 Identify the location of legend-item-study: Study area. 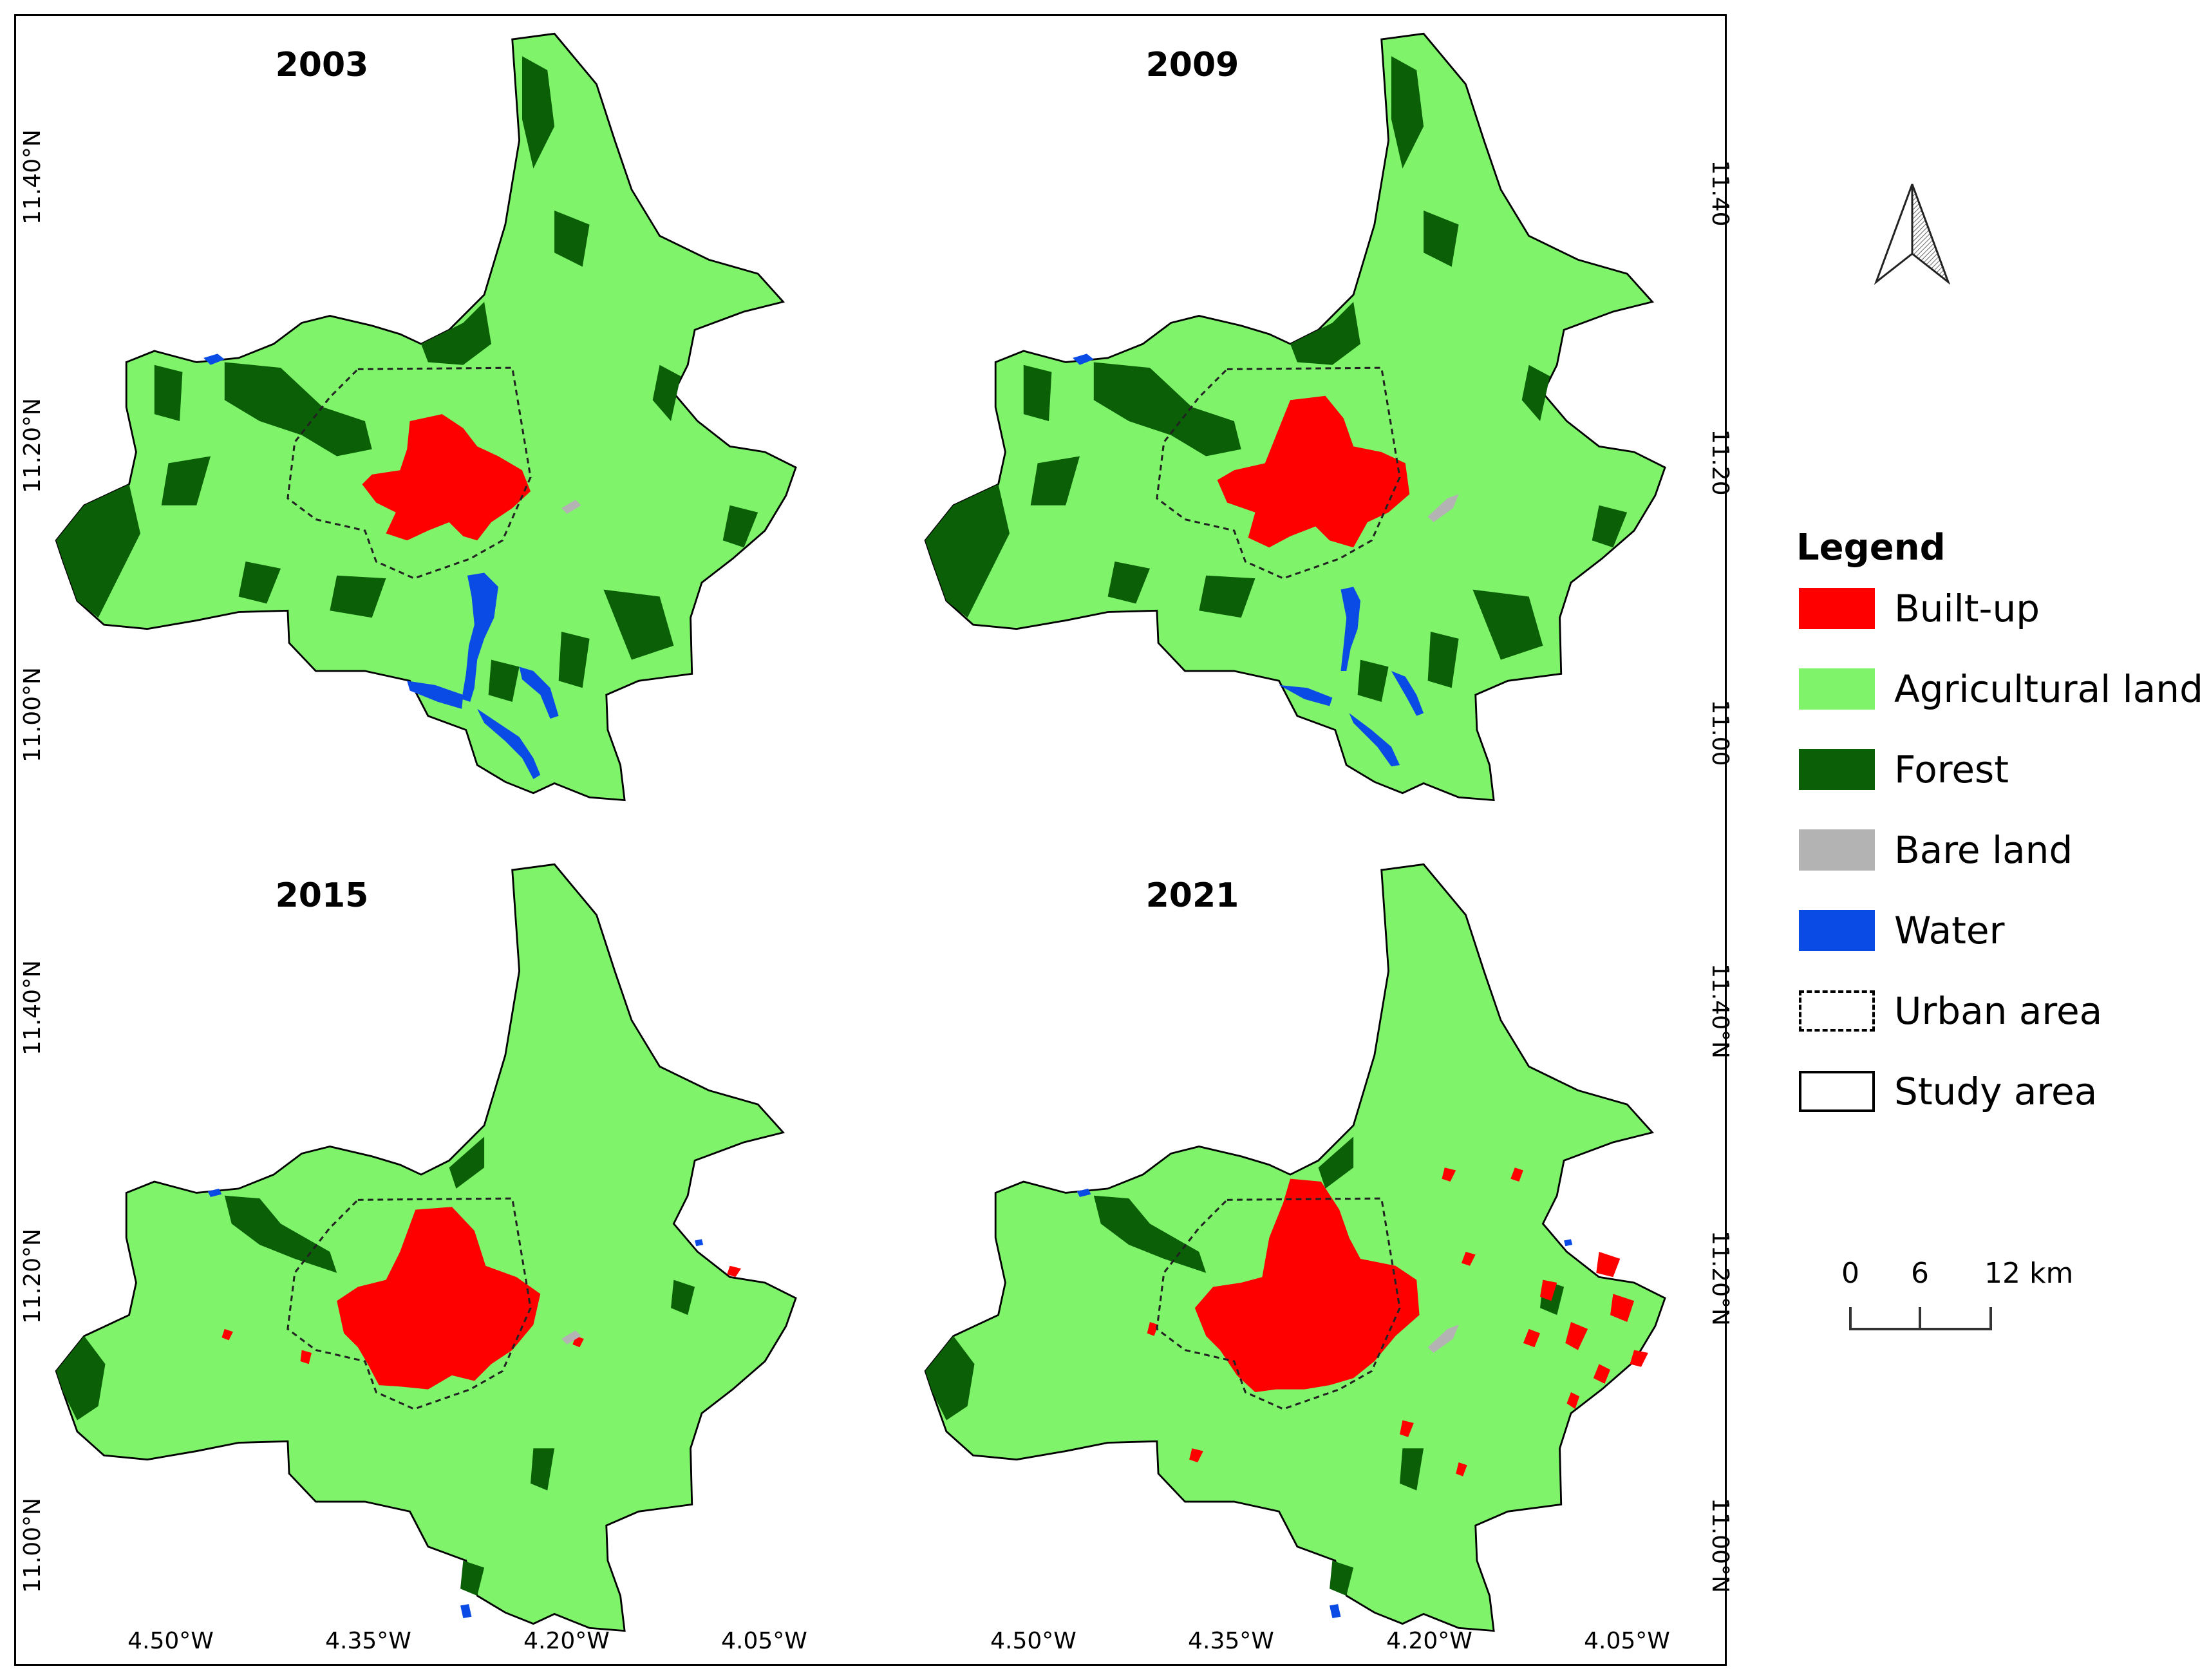
(1990, 1111).